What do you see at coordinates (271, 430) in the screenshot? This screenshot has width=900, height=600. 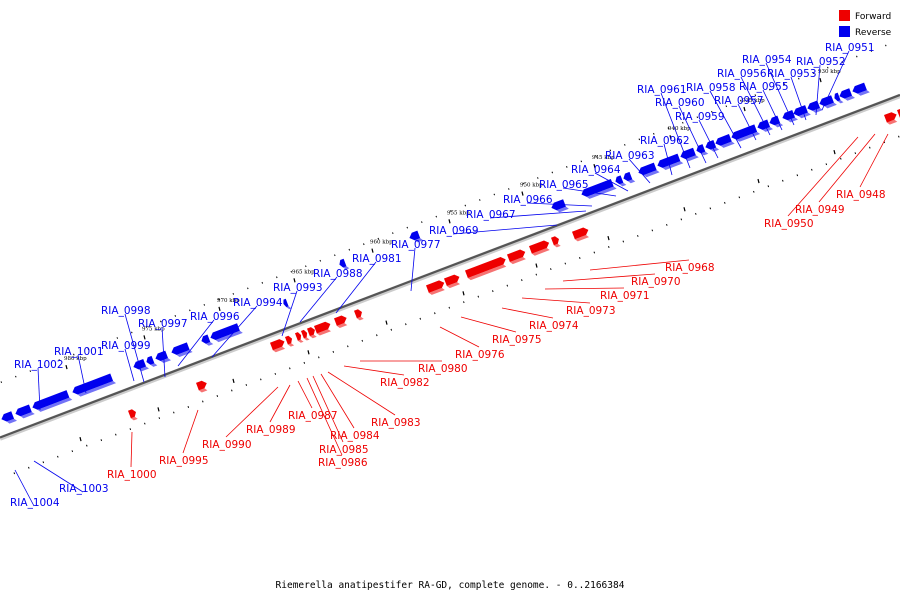 I see `forward-gene-label: RIA_0989` at bounding box center [271, 430].